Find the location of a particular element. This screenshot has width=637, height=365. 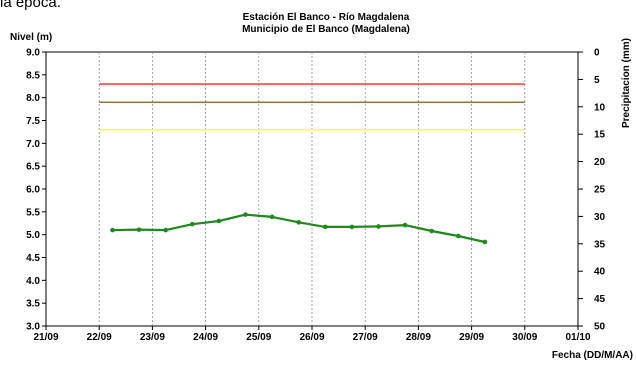

y2-tick-label: 40 is located at coordinates (600, 272).